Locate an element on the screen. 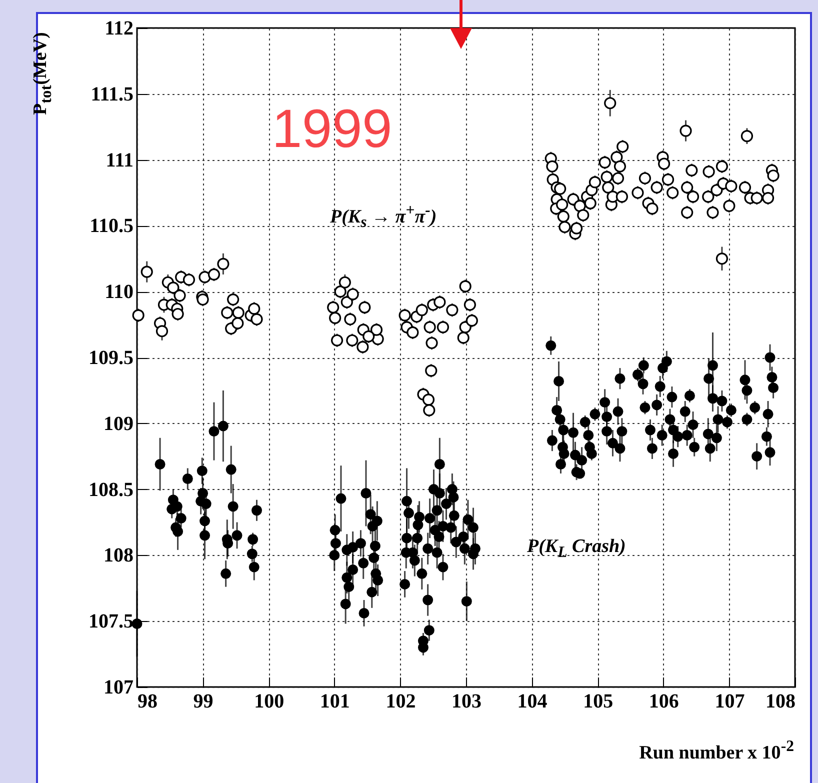 This screenshot has height=783, width=818. x-tick-label: 105 is located at coordinates (598, 701).